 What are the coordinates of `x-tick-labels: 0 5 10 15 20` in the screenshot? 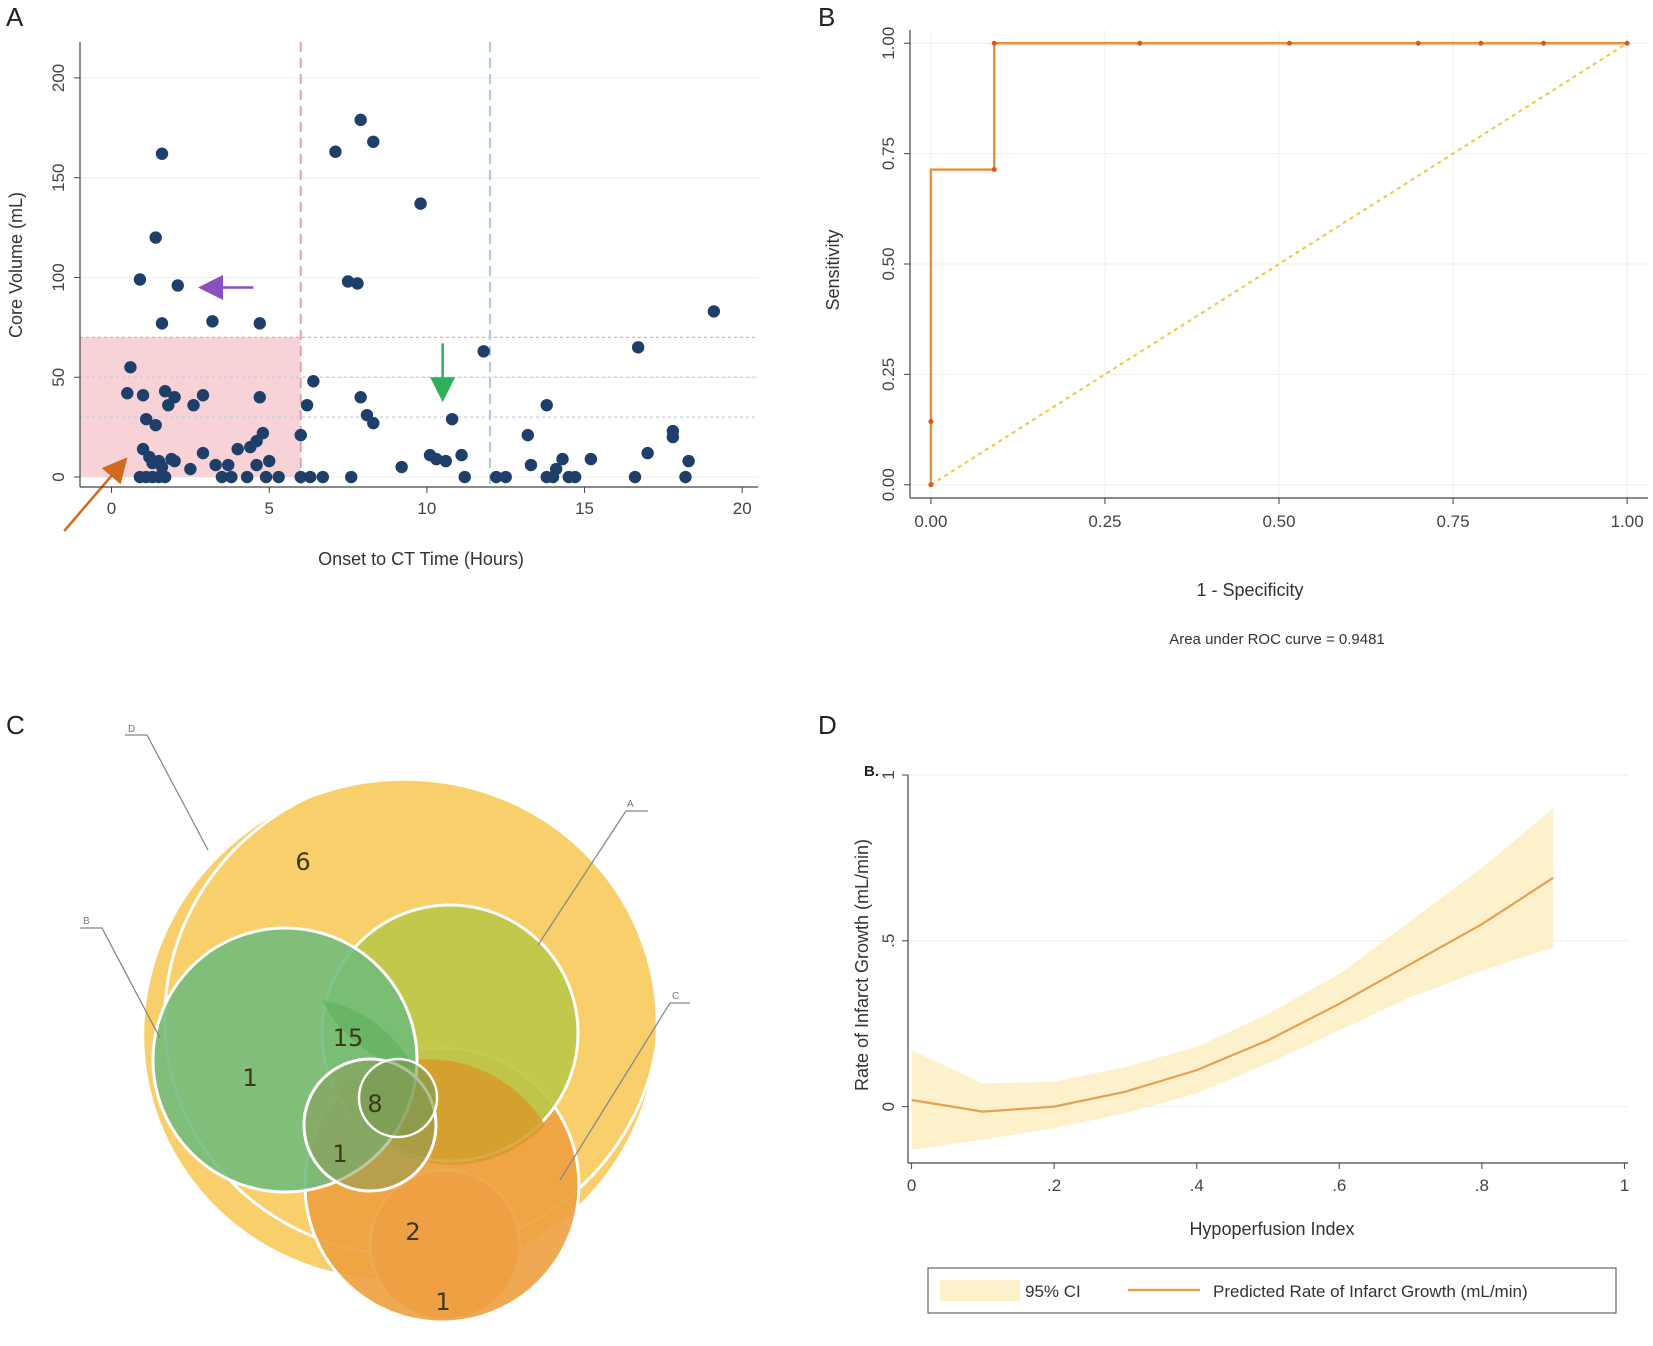 It's located at (429, 508).